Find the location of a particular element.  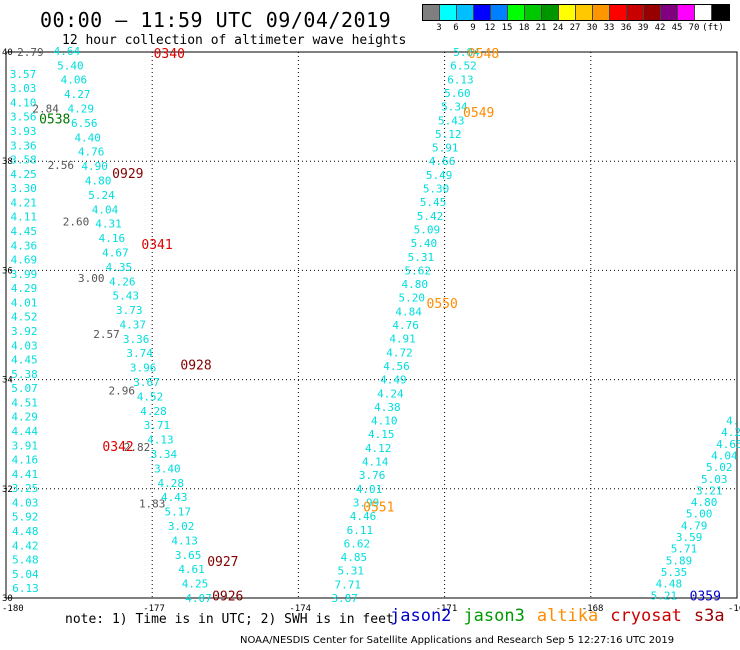

pass-time-label: 0340 is located at coordinates (169, 54).